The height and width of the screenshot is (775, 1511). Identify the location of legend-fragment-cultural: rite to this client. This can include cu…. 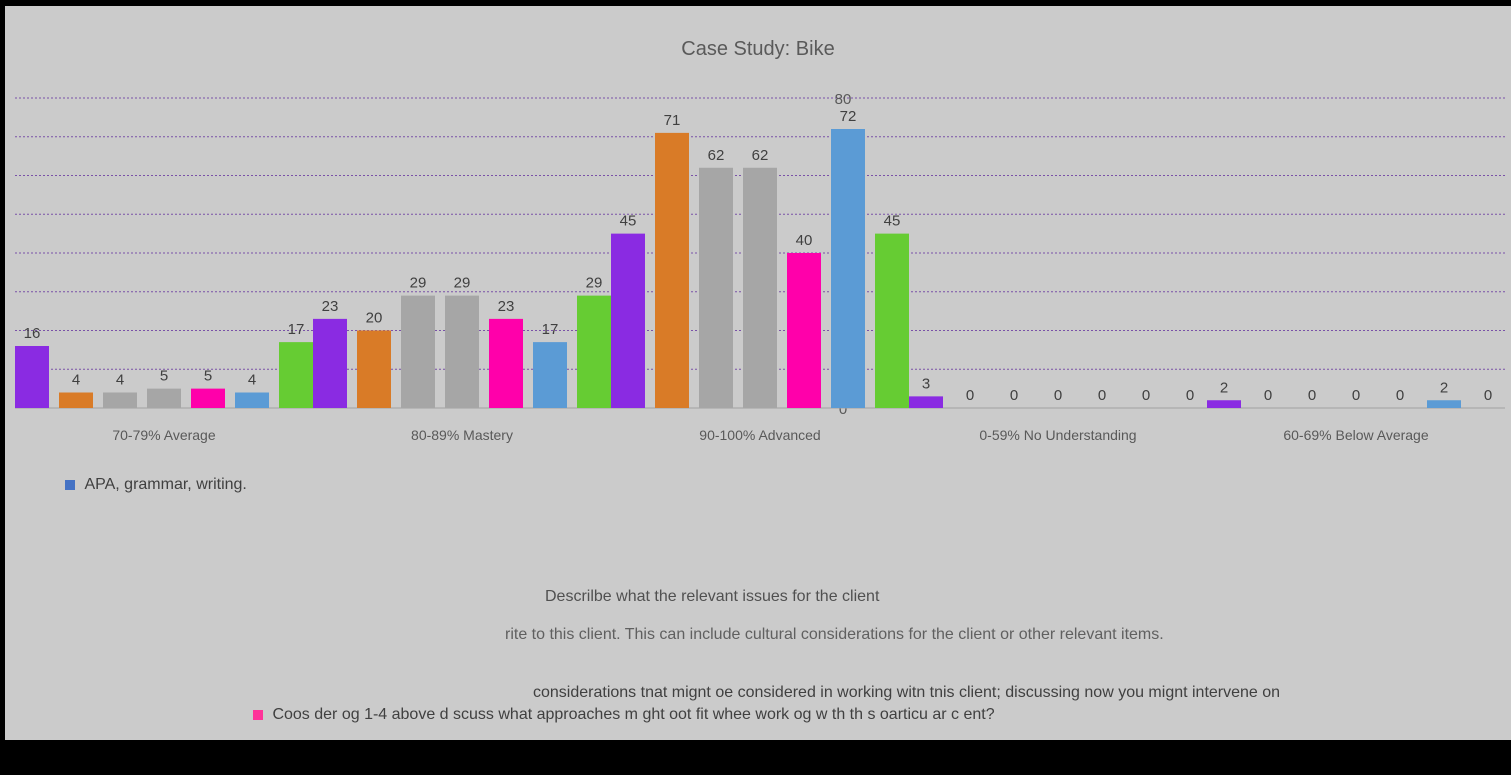
(834, 634).